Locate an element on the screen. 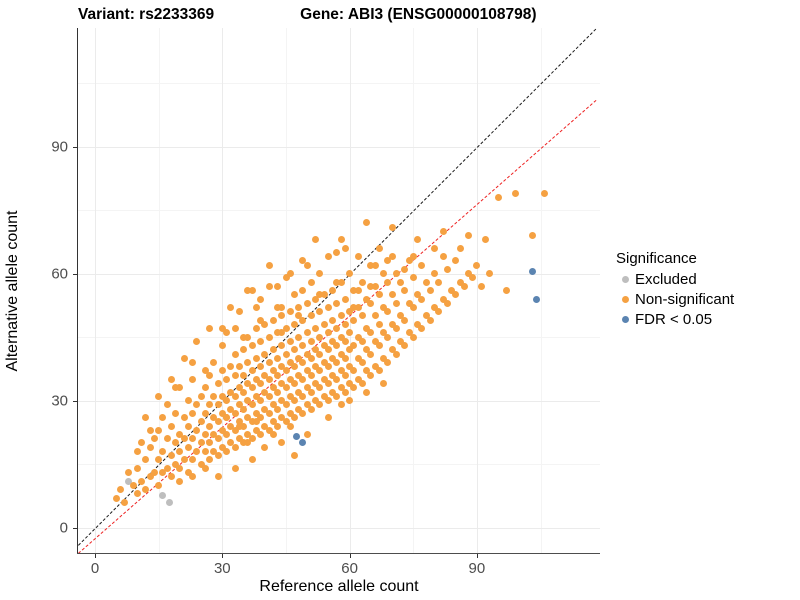 The width and height of the screenshot is (800, 600). legend-item: Non-significant is located at coordinates (706, 299).